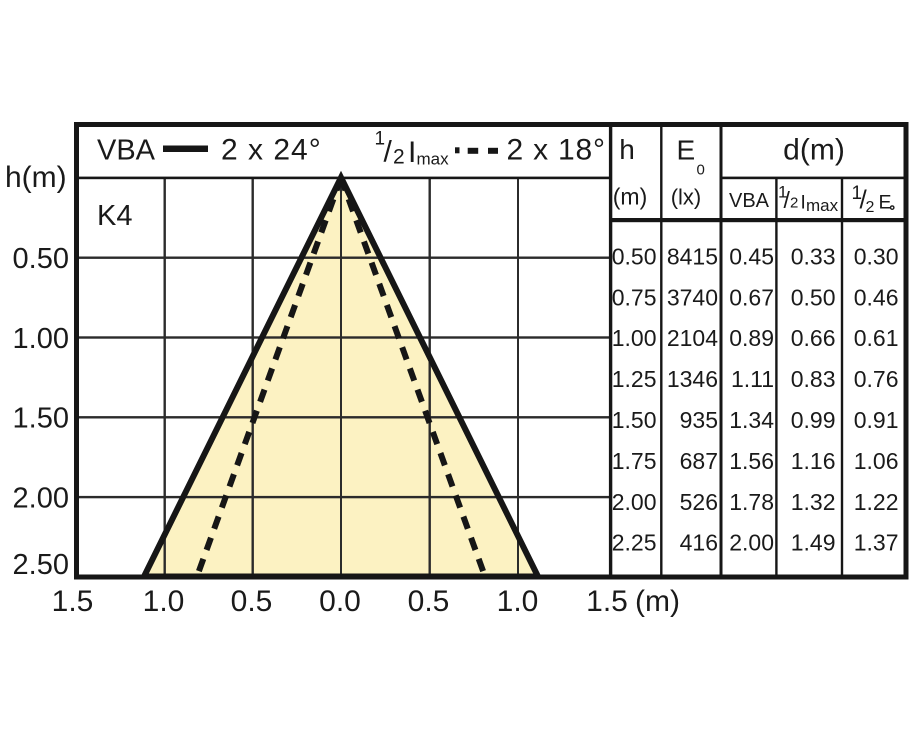  Describe the element at coordinates (876, 256) in the screenshot. I see `svg-text: 0.30` at that location.